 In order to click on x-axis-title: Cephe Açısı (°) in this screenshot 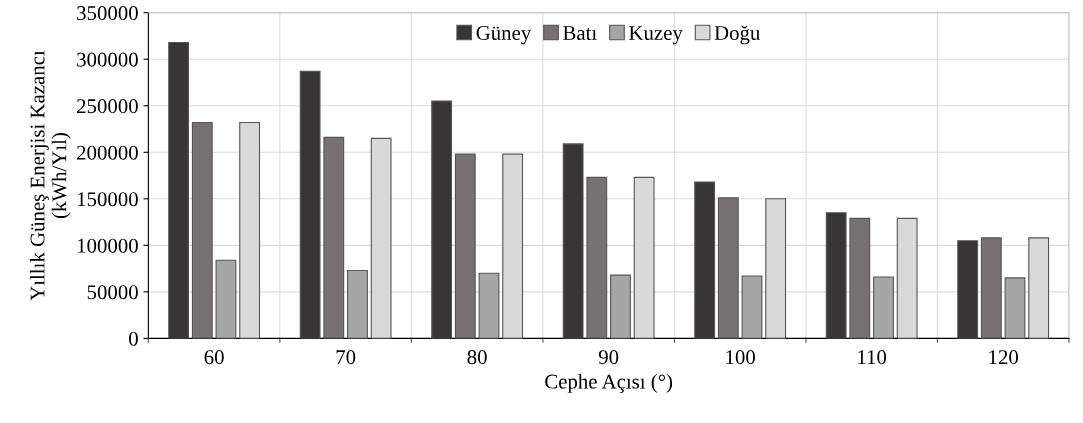, I will do `click(609, 383)`.